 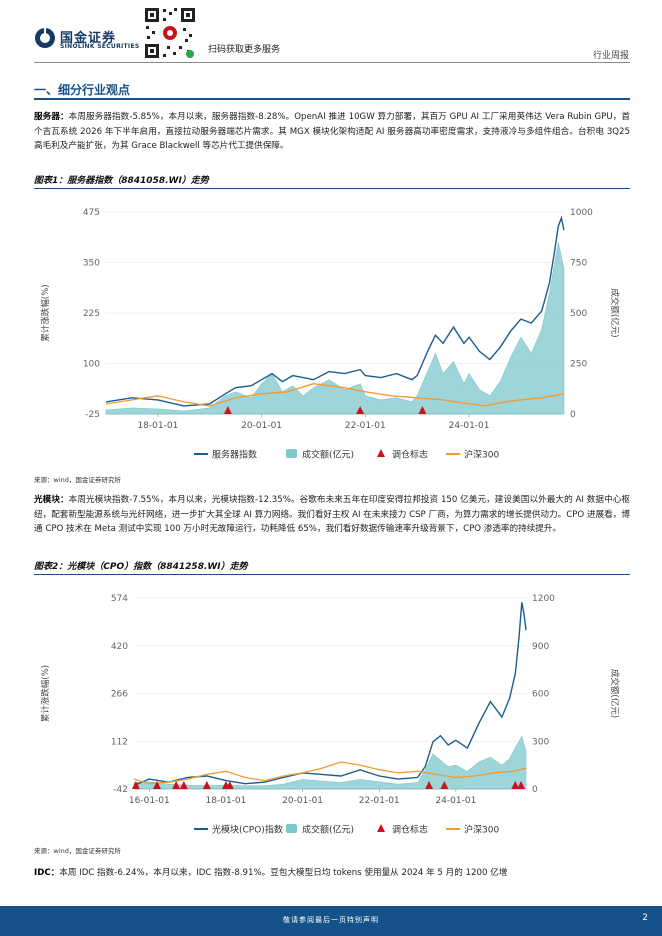 I want to click on figure1-source: 来源：wind，国金证券研究所, so click(x=77, y=480).